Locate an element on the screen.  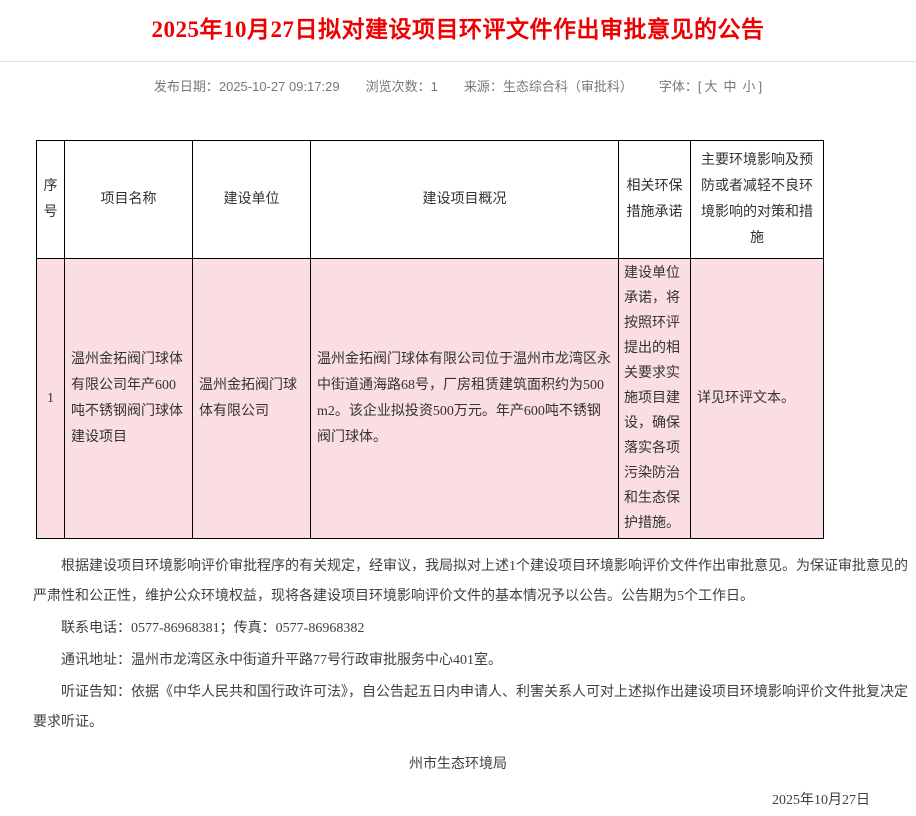
col-header-overview: 建设项目概况 is located at coordinates (464, 199).